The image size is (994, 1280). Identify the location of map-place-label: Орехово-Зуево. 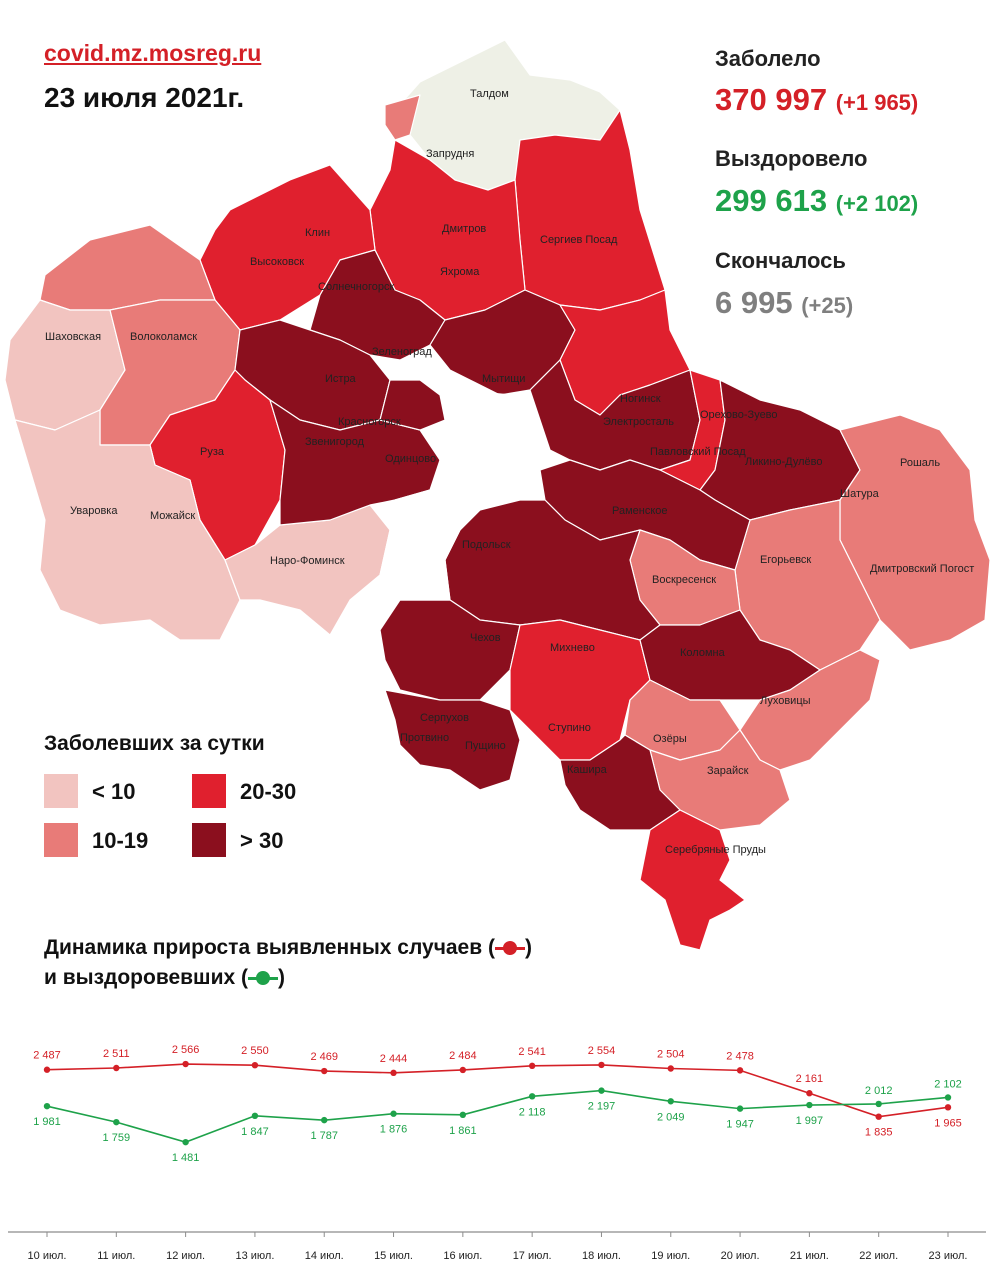
(739, 415).